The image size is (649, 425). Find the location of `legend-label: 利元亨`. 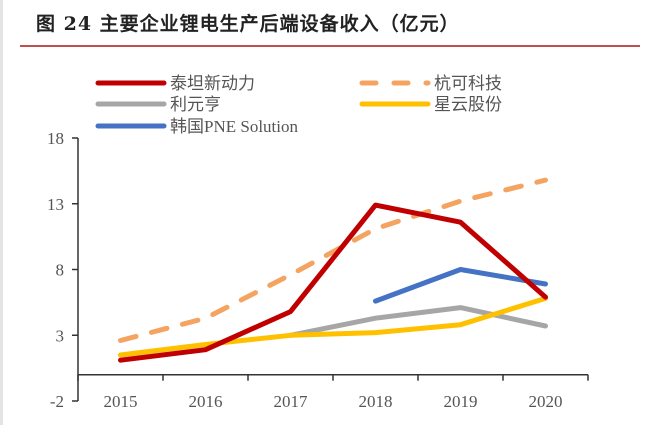

legend-label: 利元亨 is located at coordinates (195, 104).